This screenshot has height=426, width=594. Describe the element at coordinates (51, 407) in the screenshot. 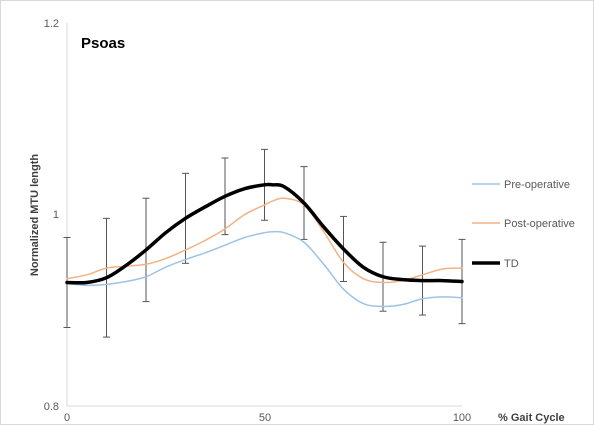

I see `y-tick-label-0: 0.8` at that location.